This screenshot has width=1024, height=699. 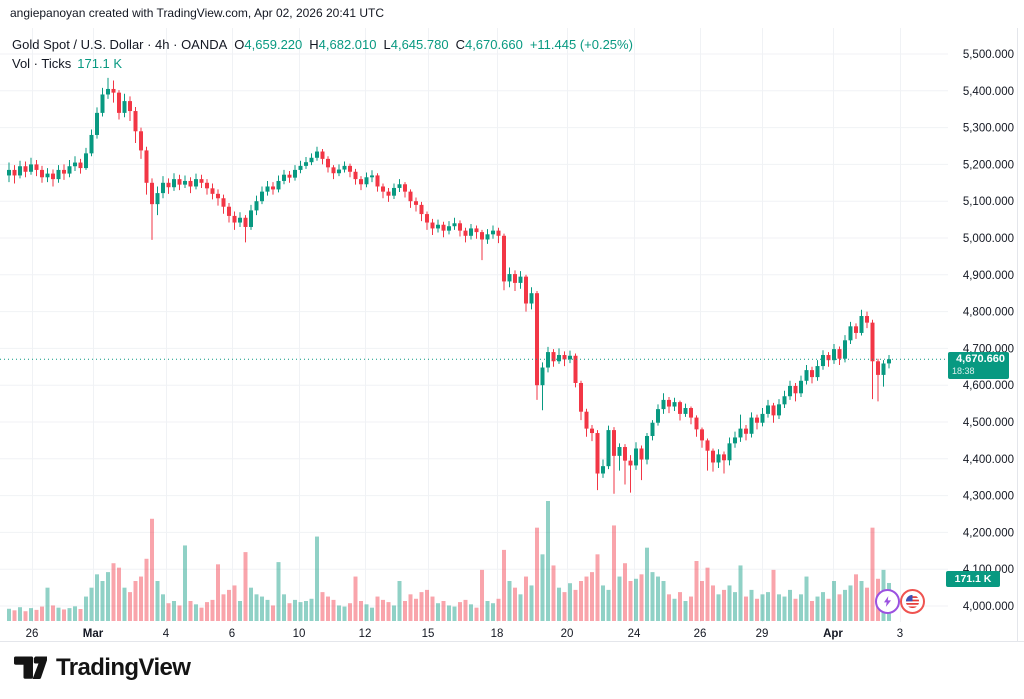 What do you see at coordinates (465, 634) in the screenshot?
I see `time-axis-labels: 26 Mar 4 6 10 12 15 18 20 24 26 29 Apr 3` at bounding box center [465, 634].